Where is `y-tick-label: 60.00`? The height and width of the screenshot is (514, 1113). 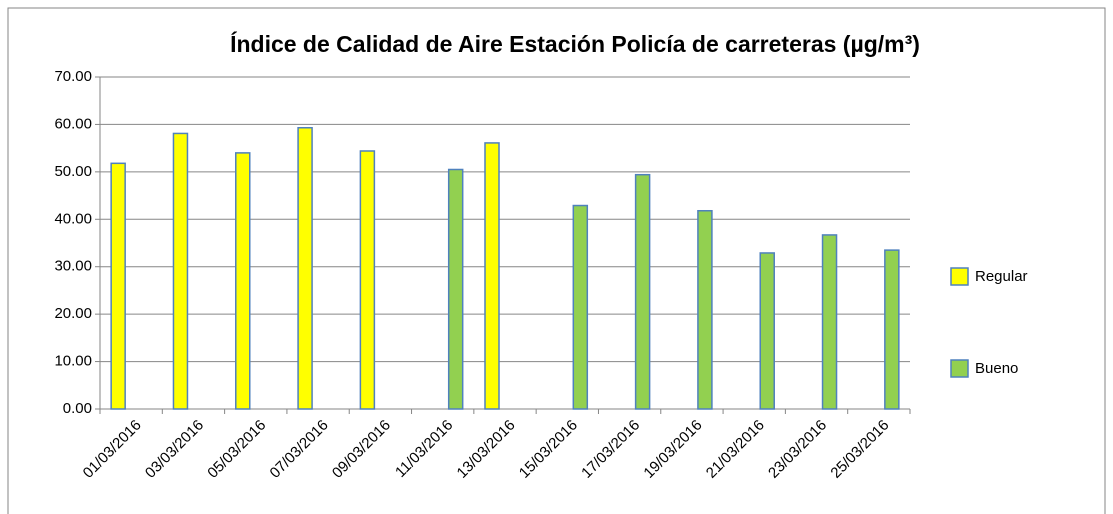 y-tick-label: 60.00 is located at coordinates (73, 123).